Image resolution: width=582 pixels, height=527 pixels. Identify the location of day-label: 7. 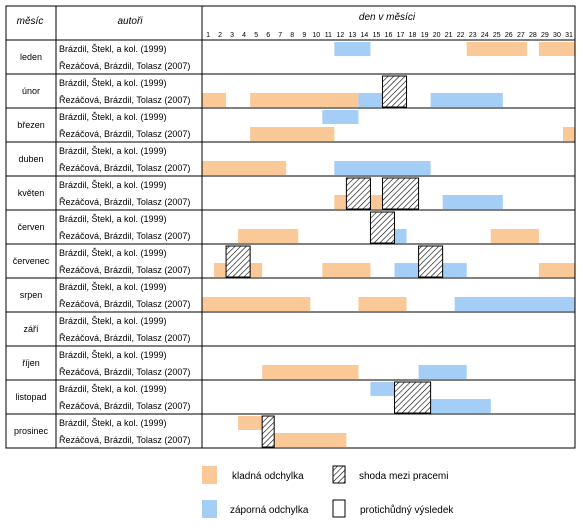
(280, 35).